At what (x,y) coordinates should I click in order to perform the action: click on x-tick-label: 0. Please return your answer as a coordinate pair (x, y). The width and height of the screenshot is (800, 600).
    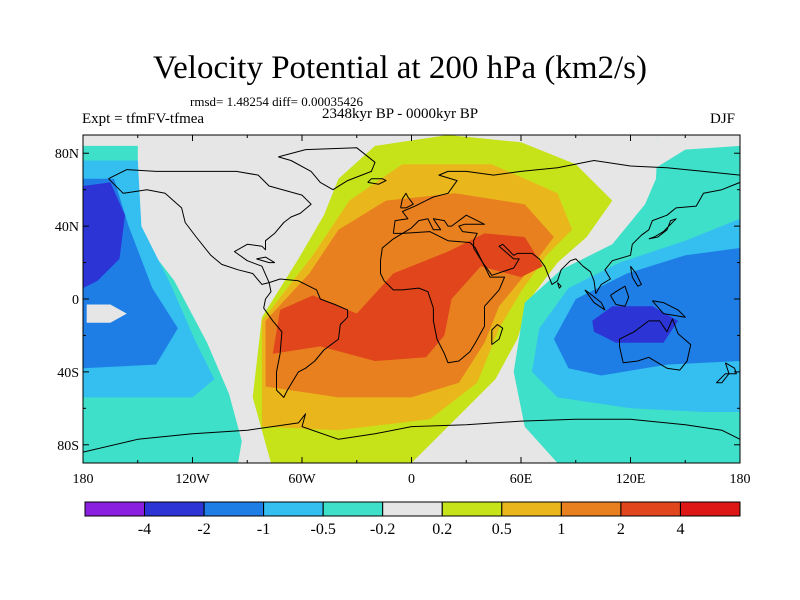
    Looking at the image, I should click on (411, 479).